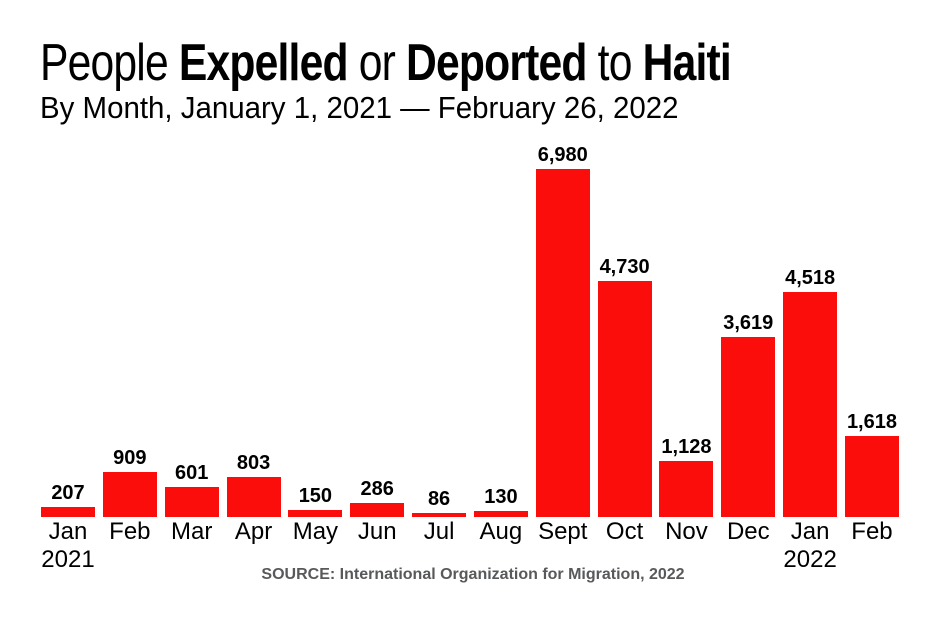 Image resolution: width=946 pixels, height=630 pixels. I want to click on bar-value-label: 130, so click(501, 496).